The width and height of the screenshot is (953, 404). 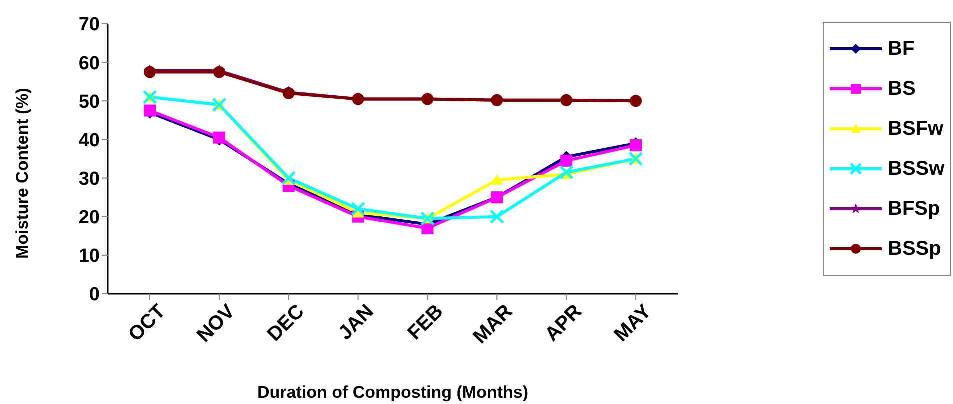 I want to click on y-tick-label: 60, so click(x=89, y=63).